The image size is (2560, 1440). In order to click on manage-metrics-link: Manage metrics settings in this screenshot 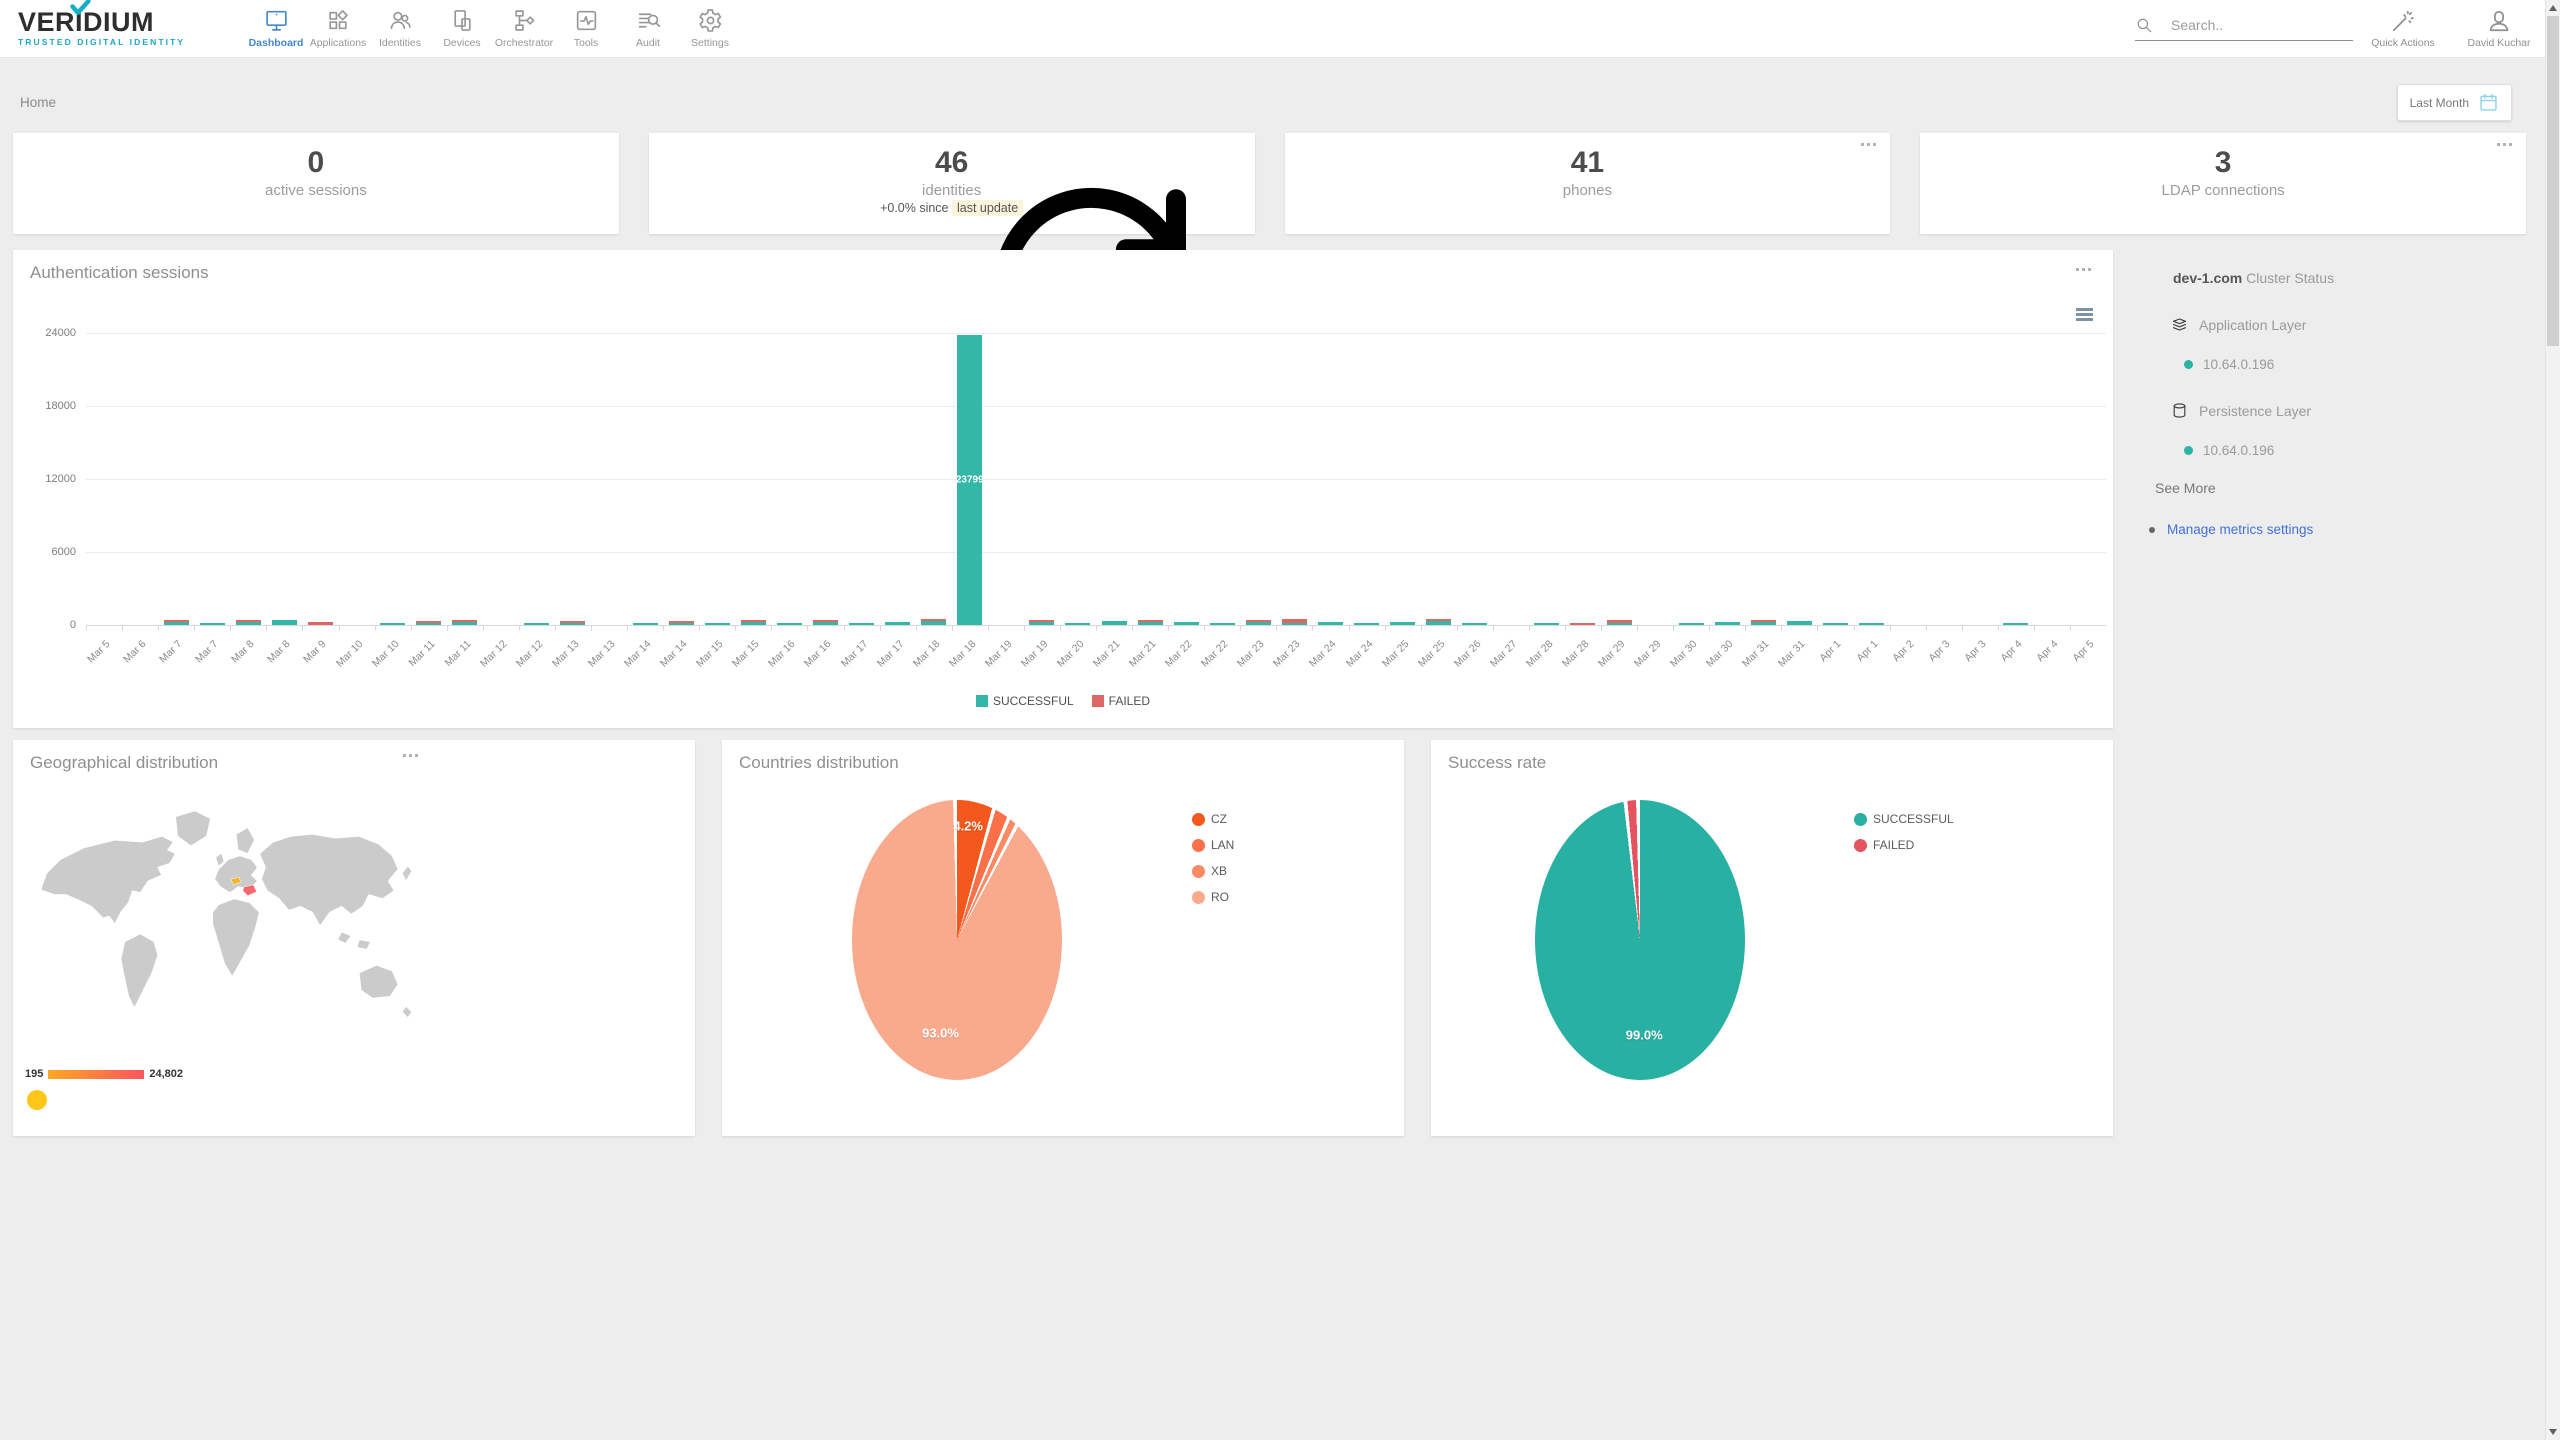, I will do `click(2240, 529)`.